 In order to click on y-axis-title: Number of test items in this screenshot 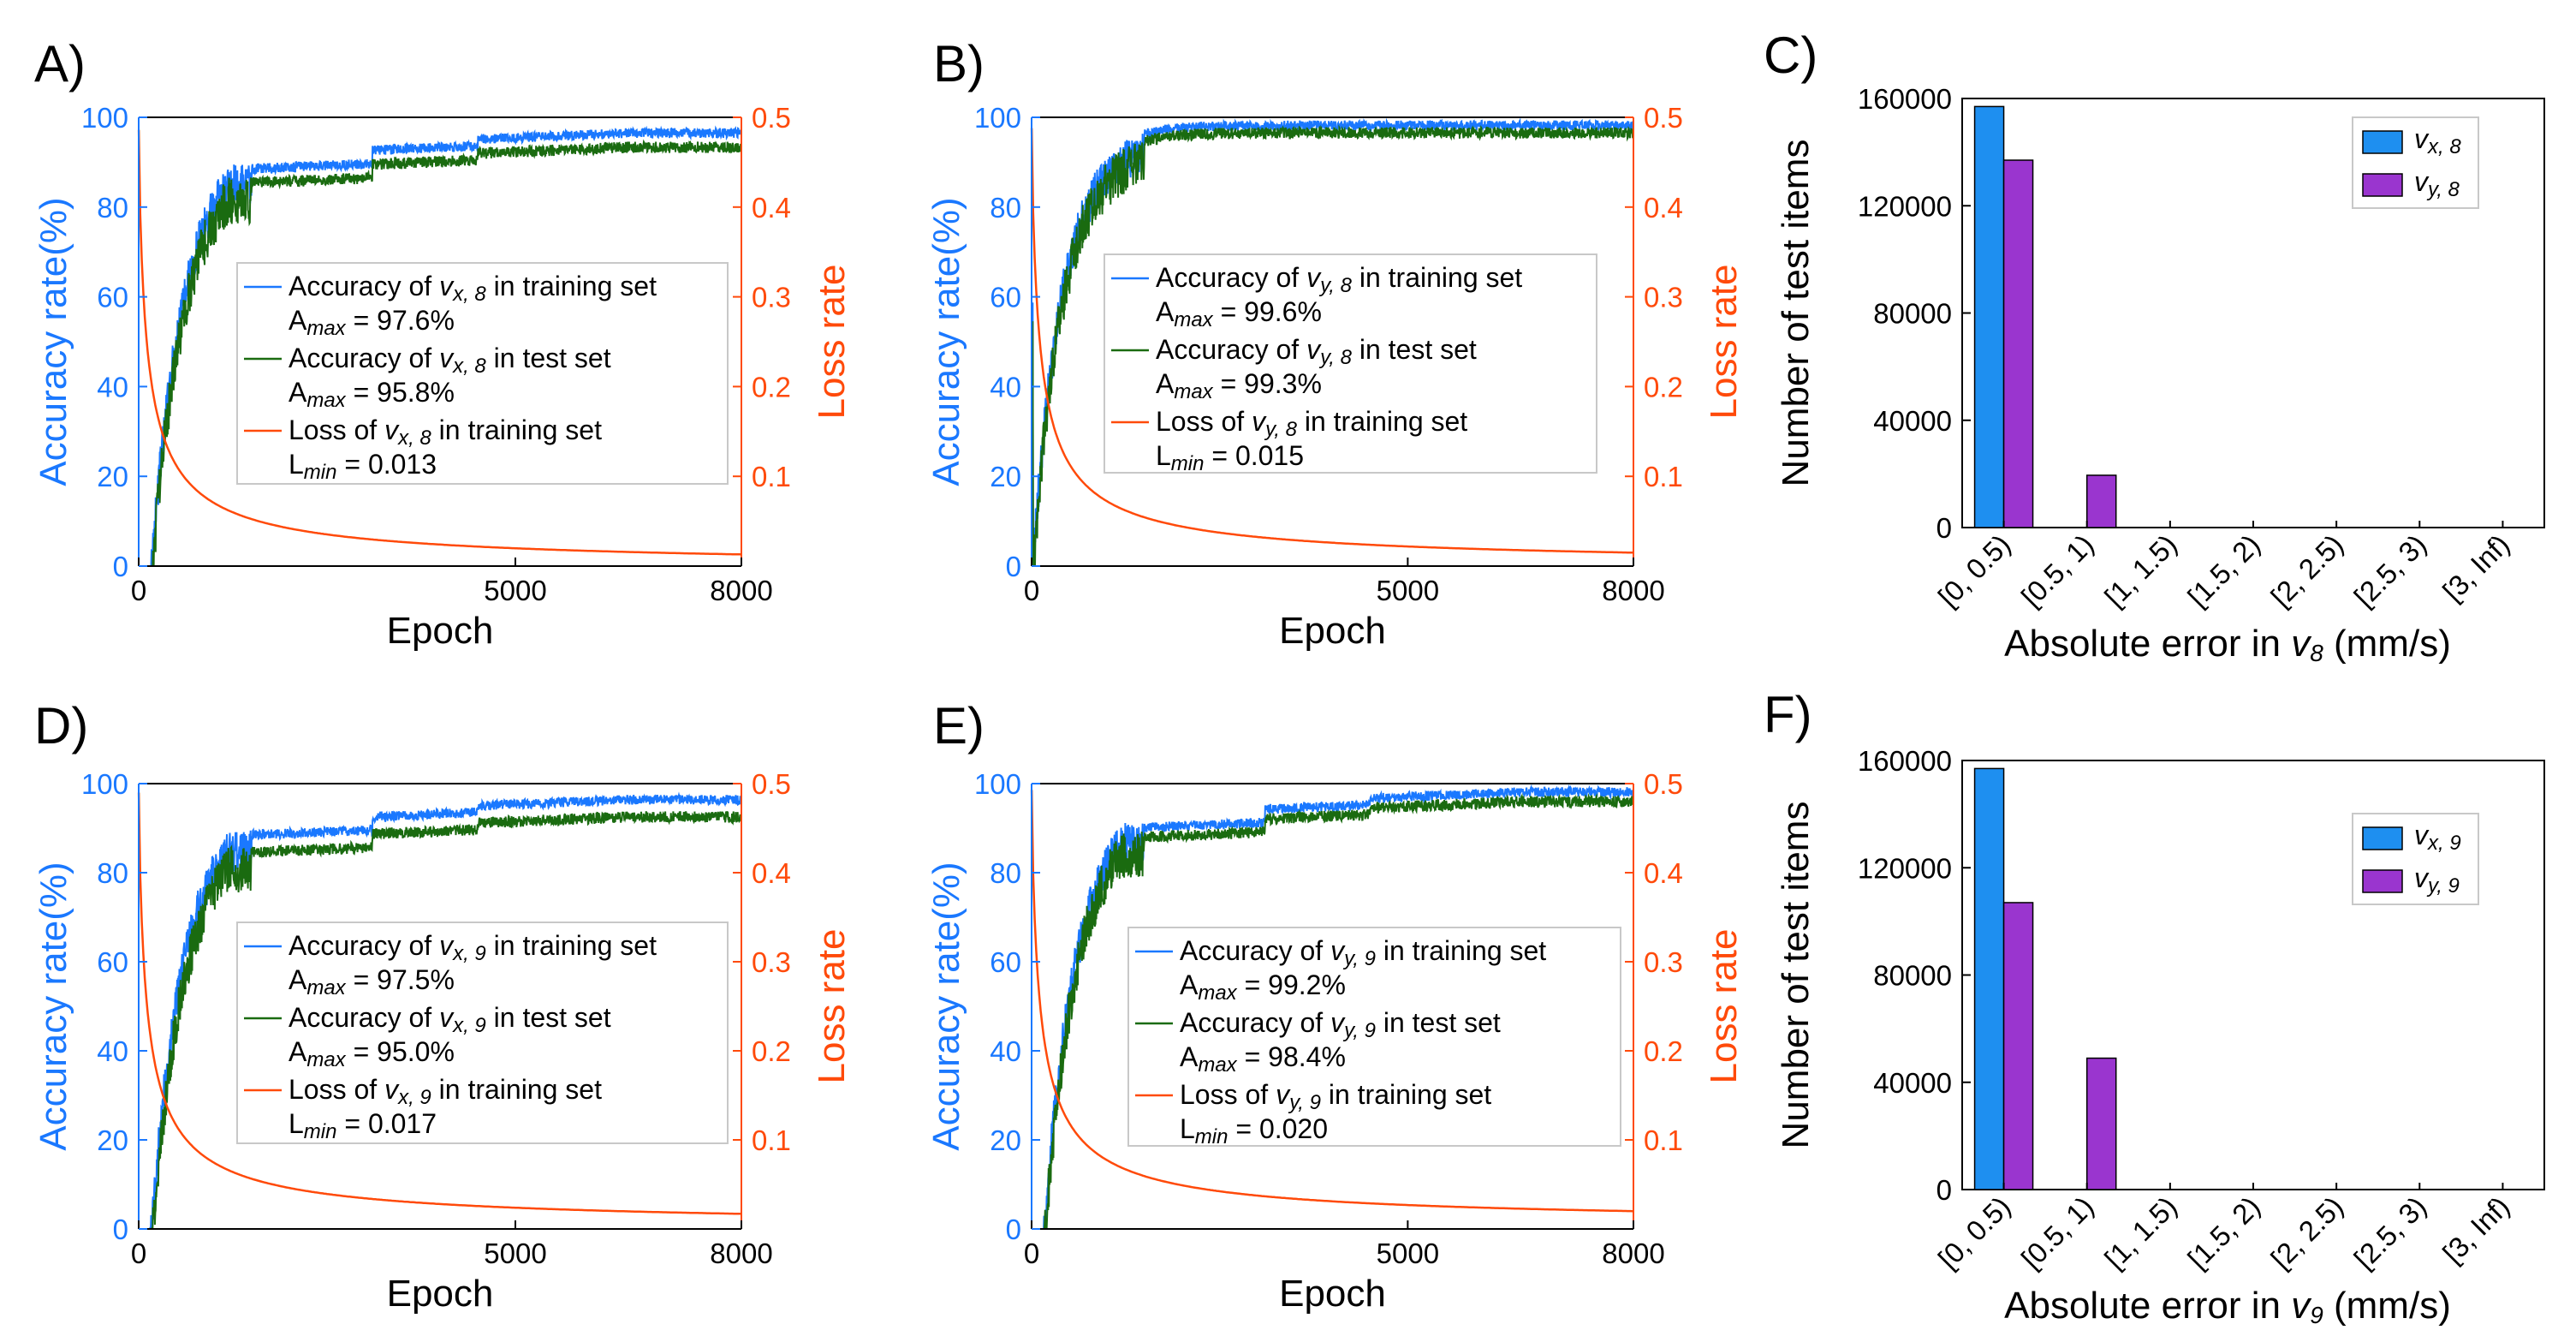, I will do `click(1796, 313)`.